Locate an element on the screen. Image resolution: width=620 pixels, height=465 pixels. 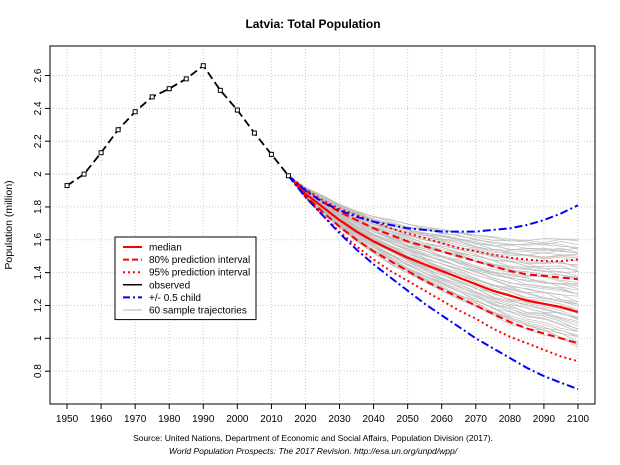
legend-box is located at coordinates (185, 278).